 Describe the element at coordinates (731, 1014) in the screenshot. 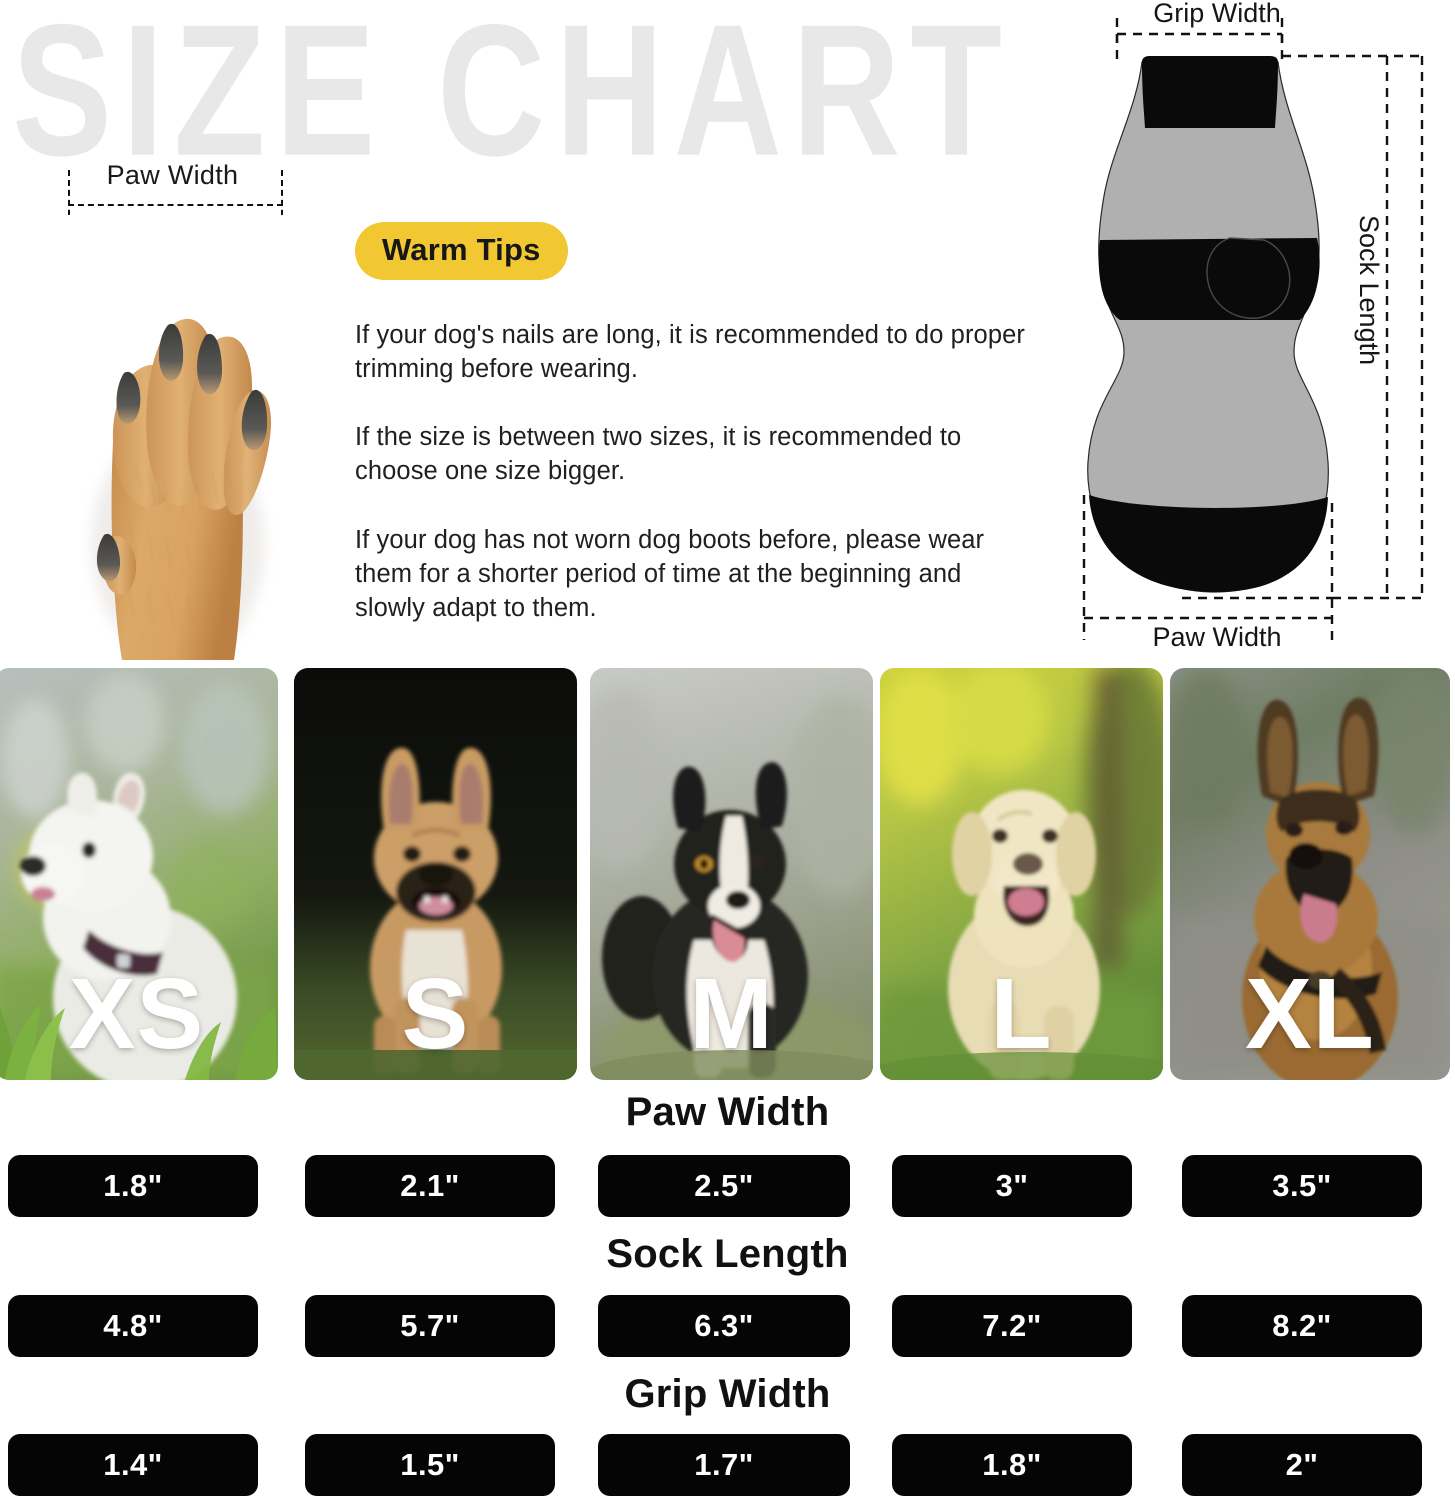

I see `size-label-m: M` at that location.